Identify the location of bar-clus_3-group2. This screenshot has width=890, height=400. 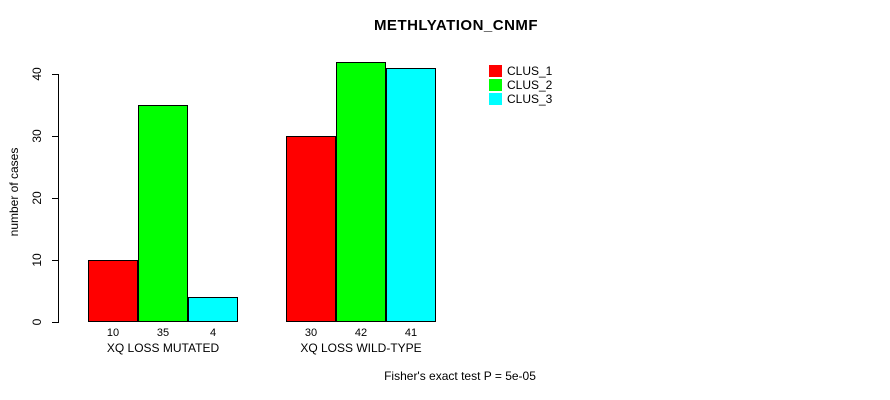
(411, 194).